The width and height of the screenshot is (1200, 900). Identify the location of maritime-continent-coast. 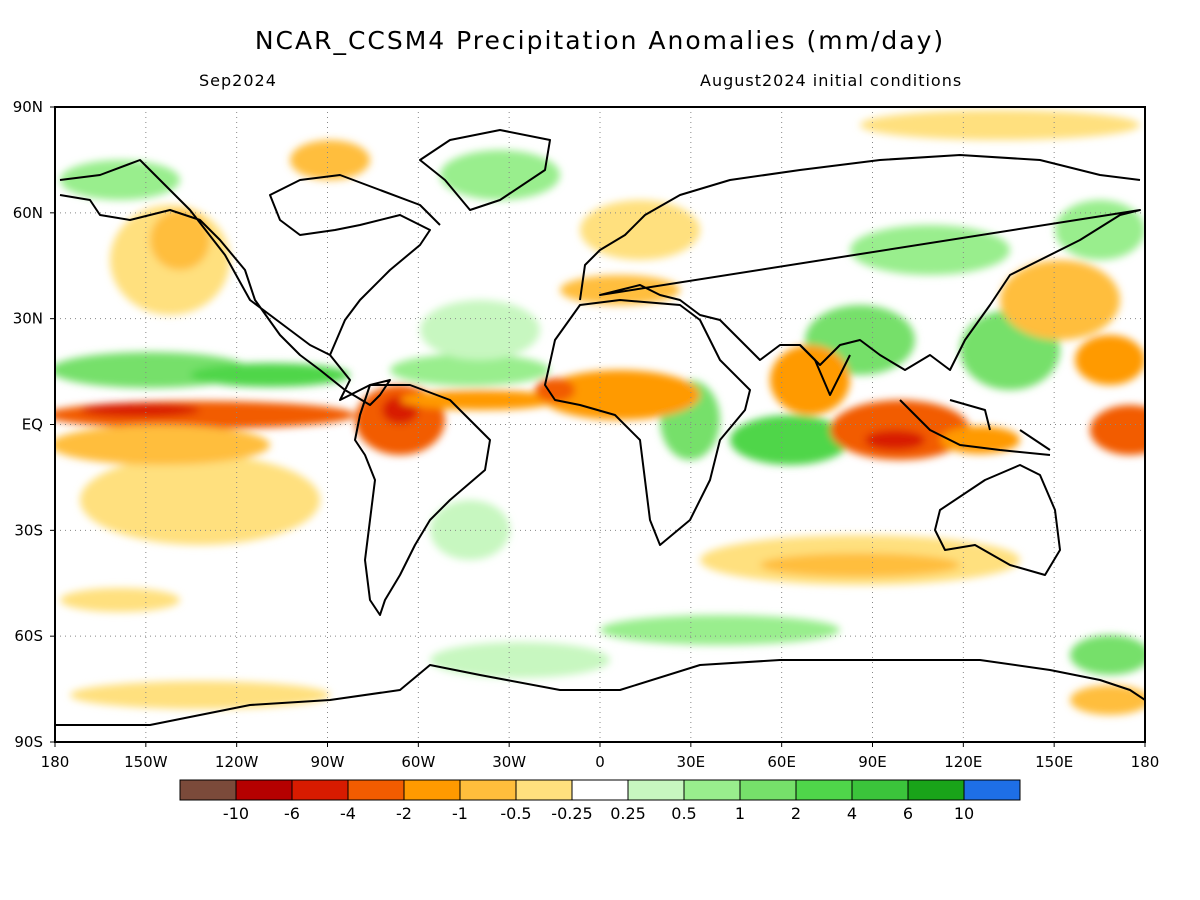
(975, 427).